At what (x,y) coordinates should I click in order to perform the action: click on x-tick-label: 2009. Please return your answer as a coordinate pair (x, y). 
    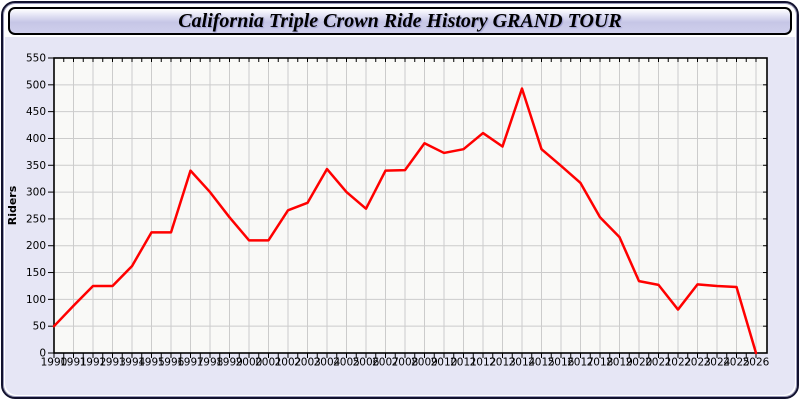
    Looking at the image, I should click on (424, 363).